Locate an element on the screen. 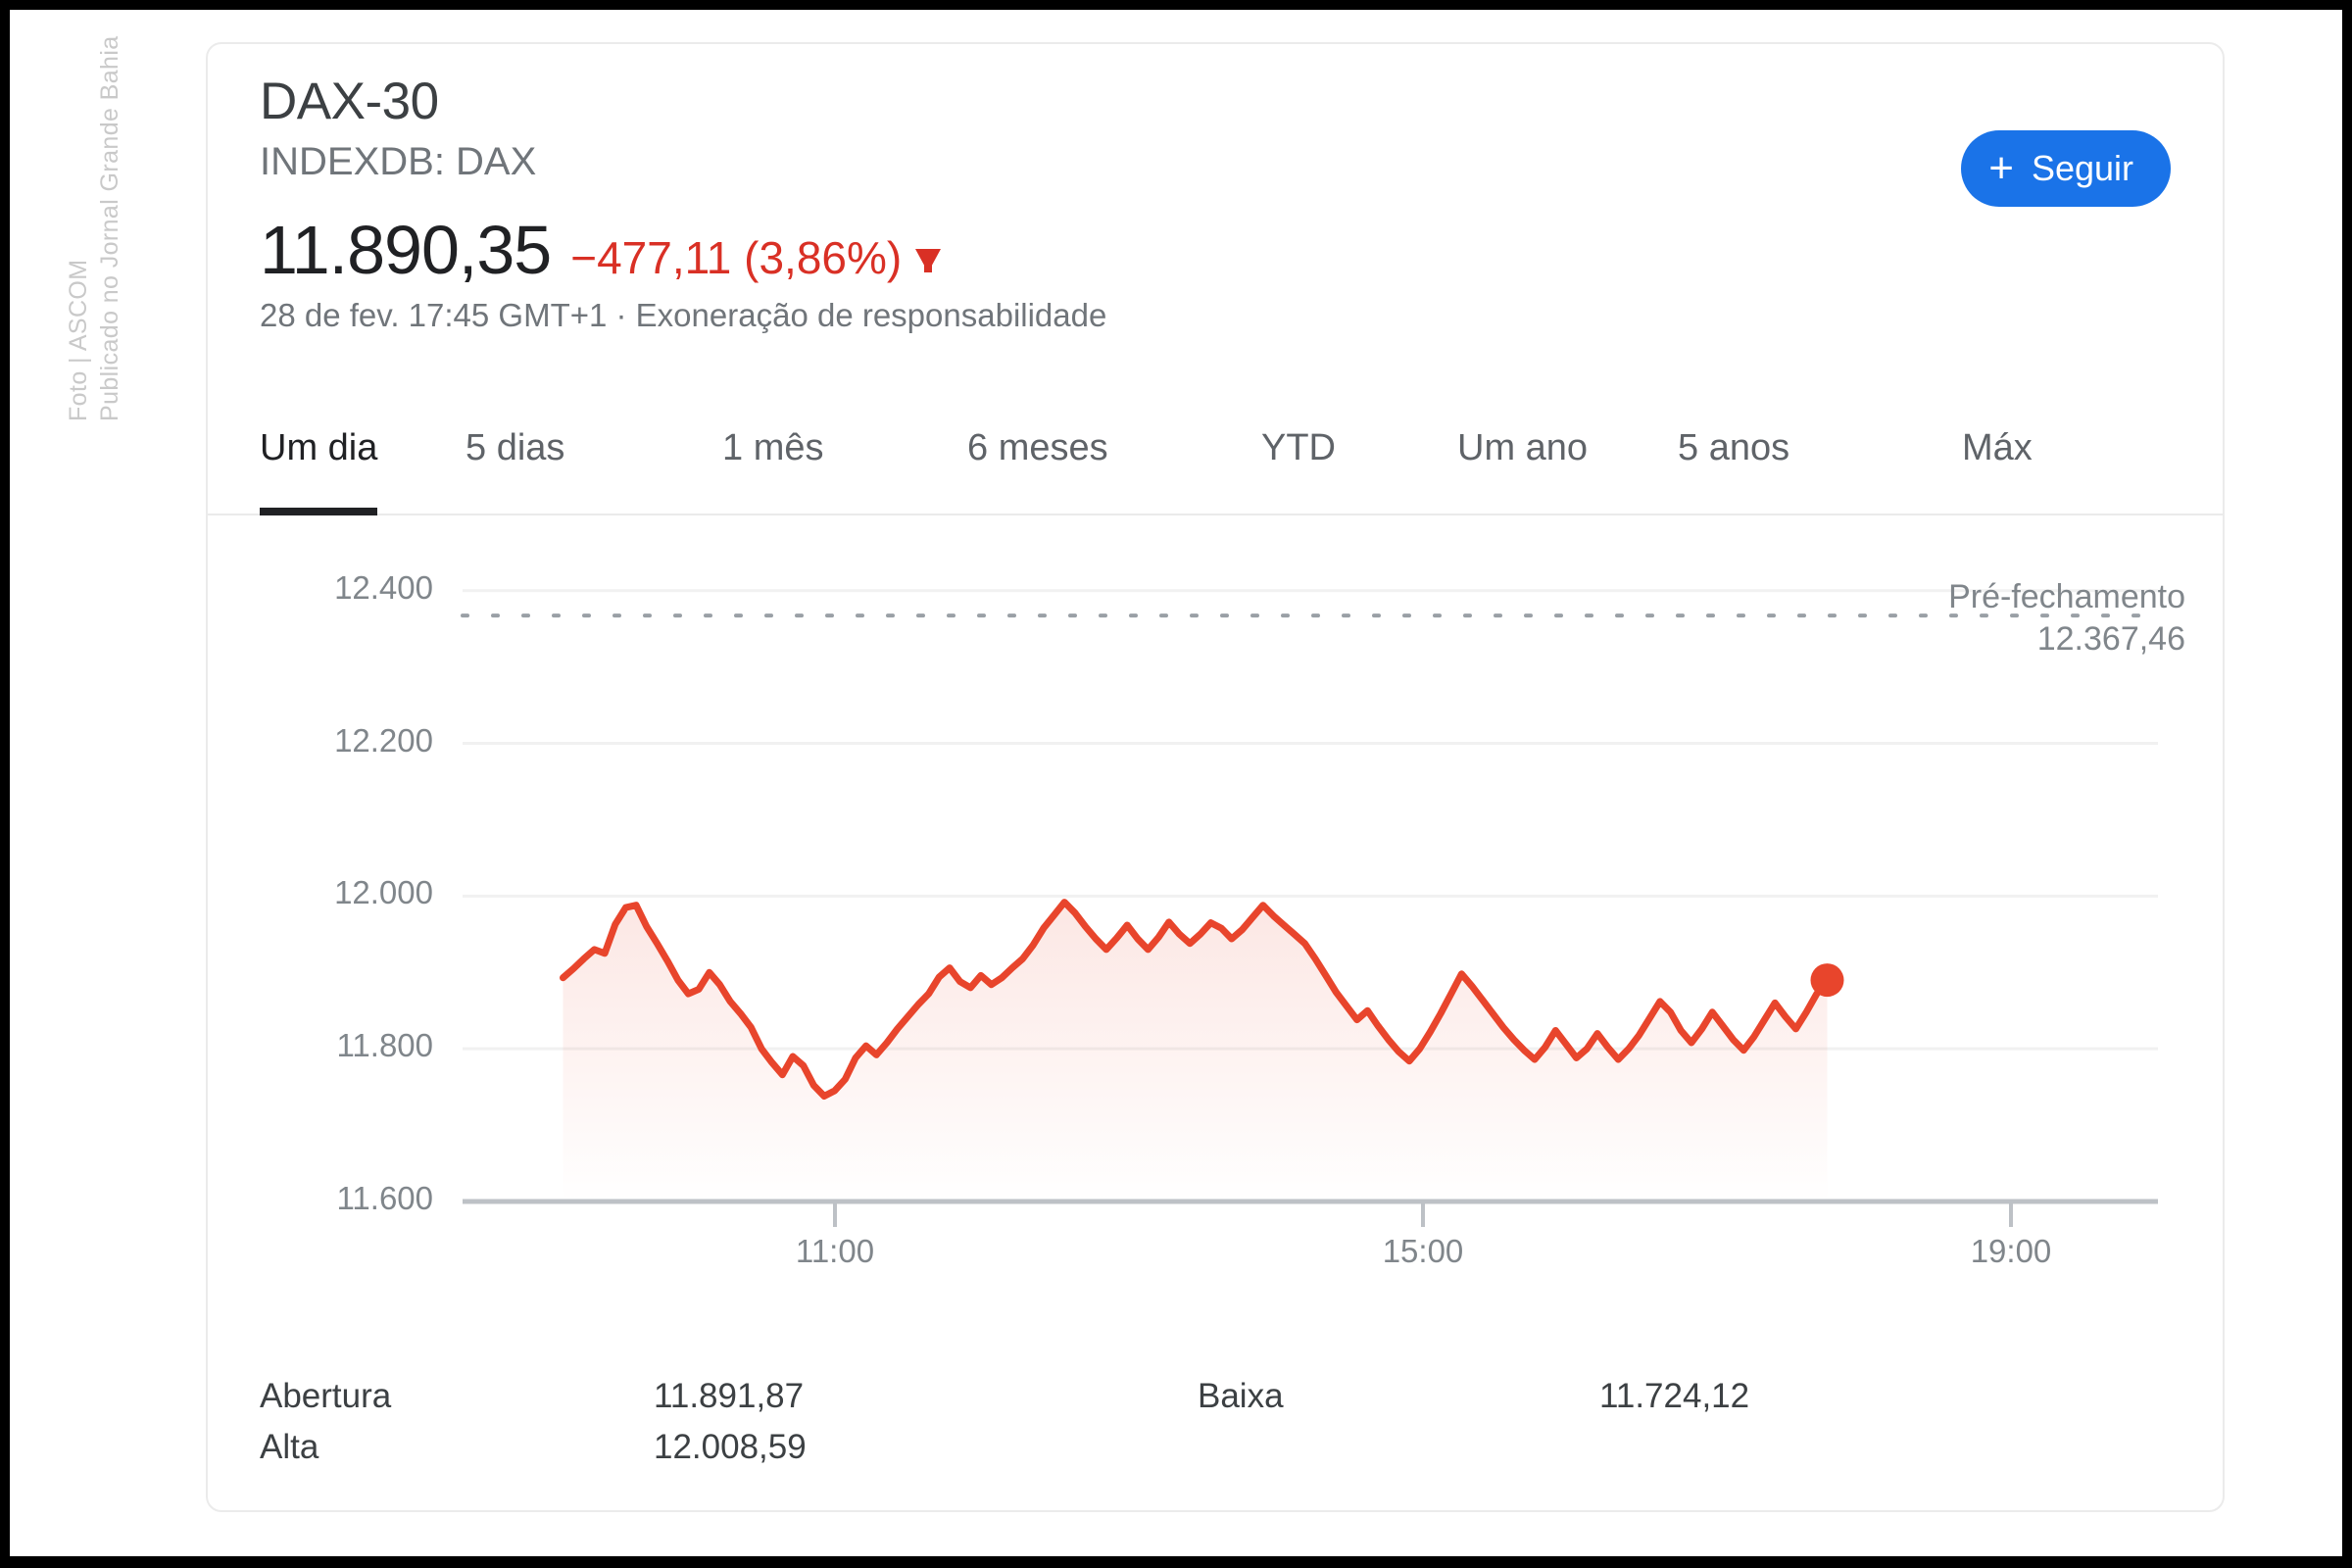  plus-icon: + is located at coordinates (2001, 168).